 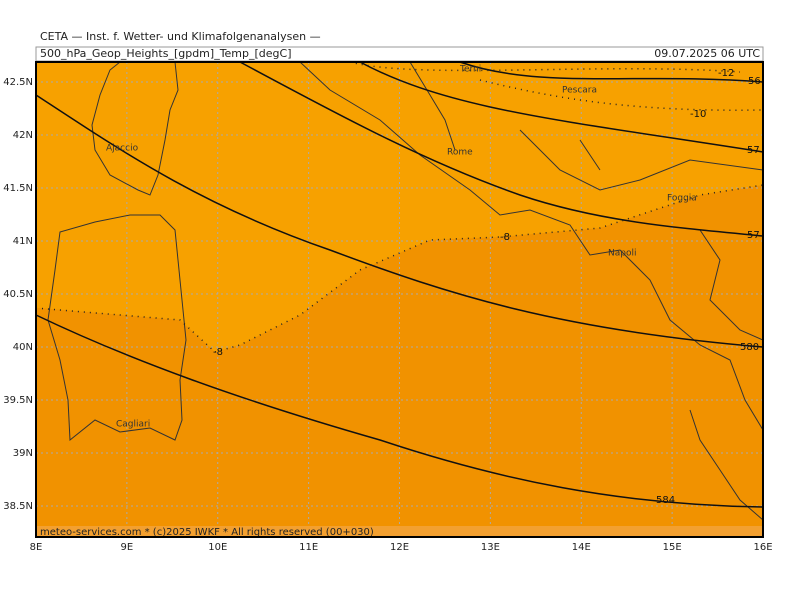 What do you see at coordinates (460, 153) in the screenshot?
I see `city-label: Rome` at bounding box center [460, 153].